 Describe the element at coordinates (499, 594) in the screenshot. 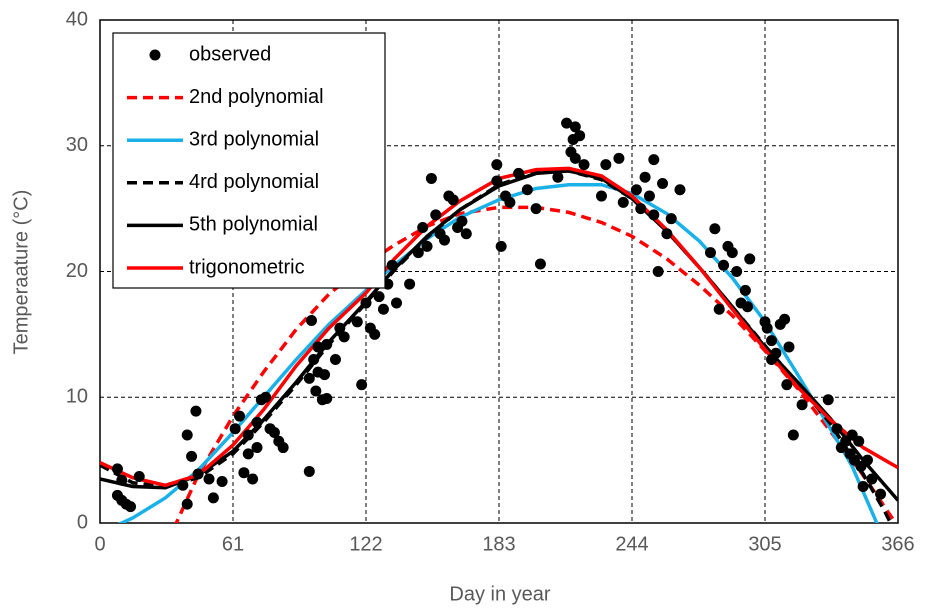

I see `x-axis-title: Day in year` at that location.